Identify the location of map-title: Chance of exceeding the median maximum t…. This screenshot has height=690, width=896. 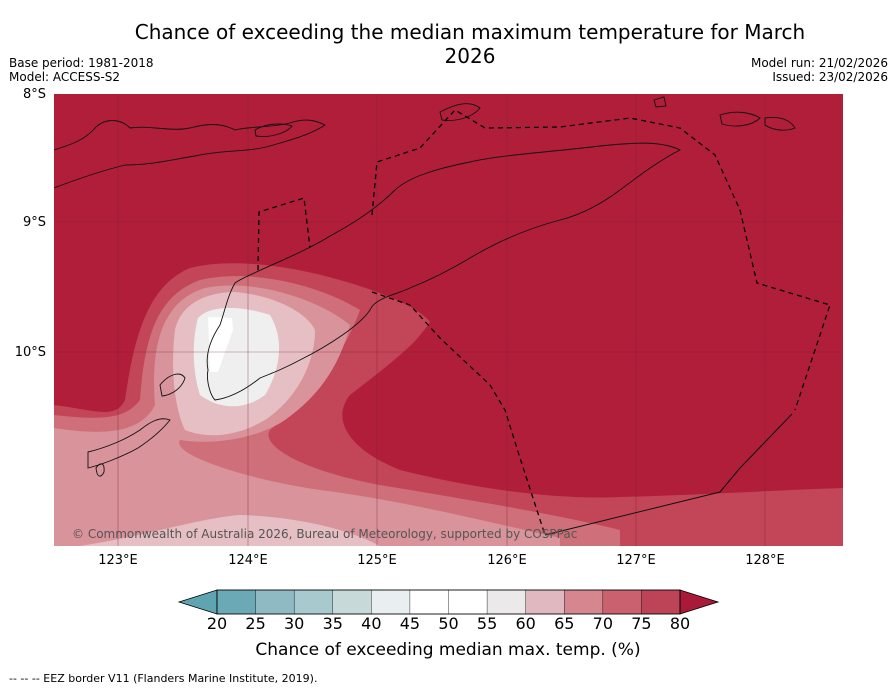
(470, 44).